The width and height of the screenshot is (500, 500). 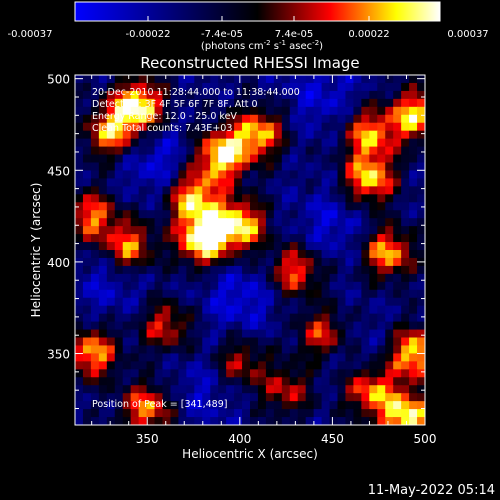 What do you see at coordinates (196, 92) in the screenshot?
I see `info-time-range: 20-Dec-2010 11:28:44.000 to 11:38:44.000` at bounding box center [196, 92].